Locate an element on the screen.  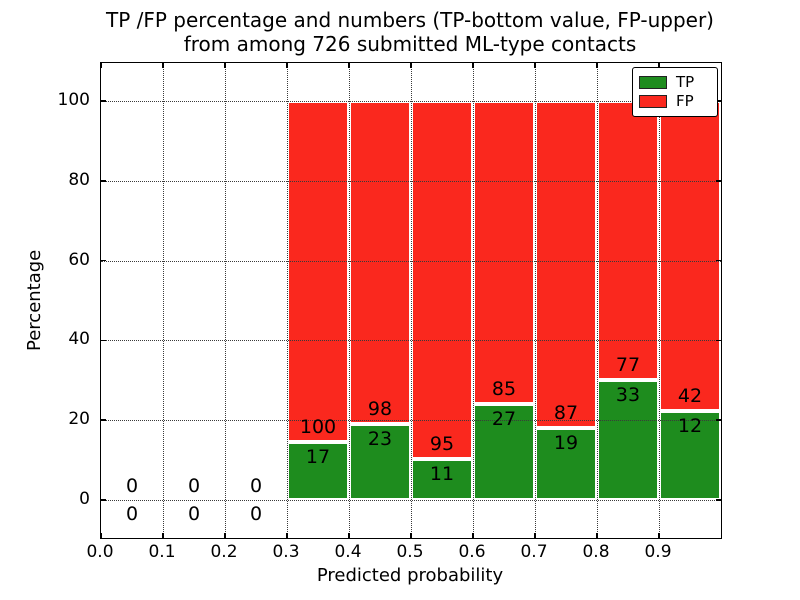
tp-count-label: 19 is located at coordinates (566, 443).